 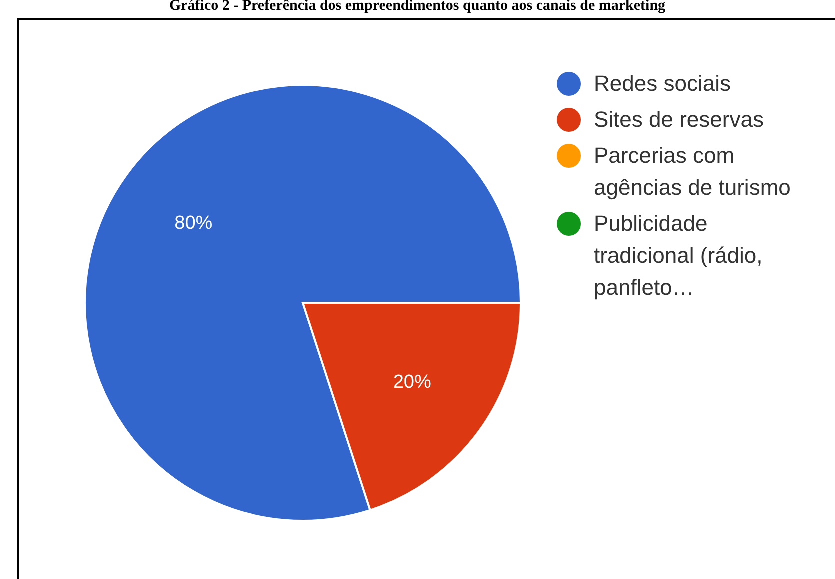 I want to click on data-label: 20%, so click(x=412, y=382).